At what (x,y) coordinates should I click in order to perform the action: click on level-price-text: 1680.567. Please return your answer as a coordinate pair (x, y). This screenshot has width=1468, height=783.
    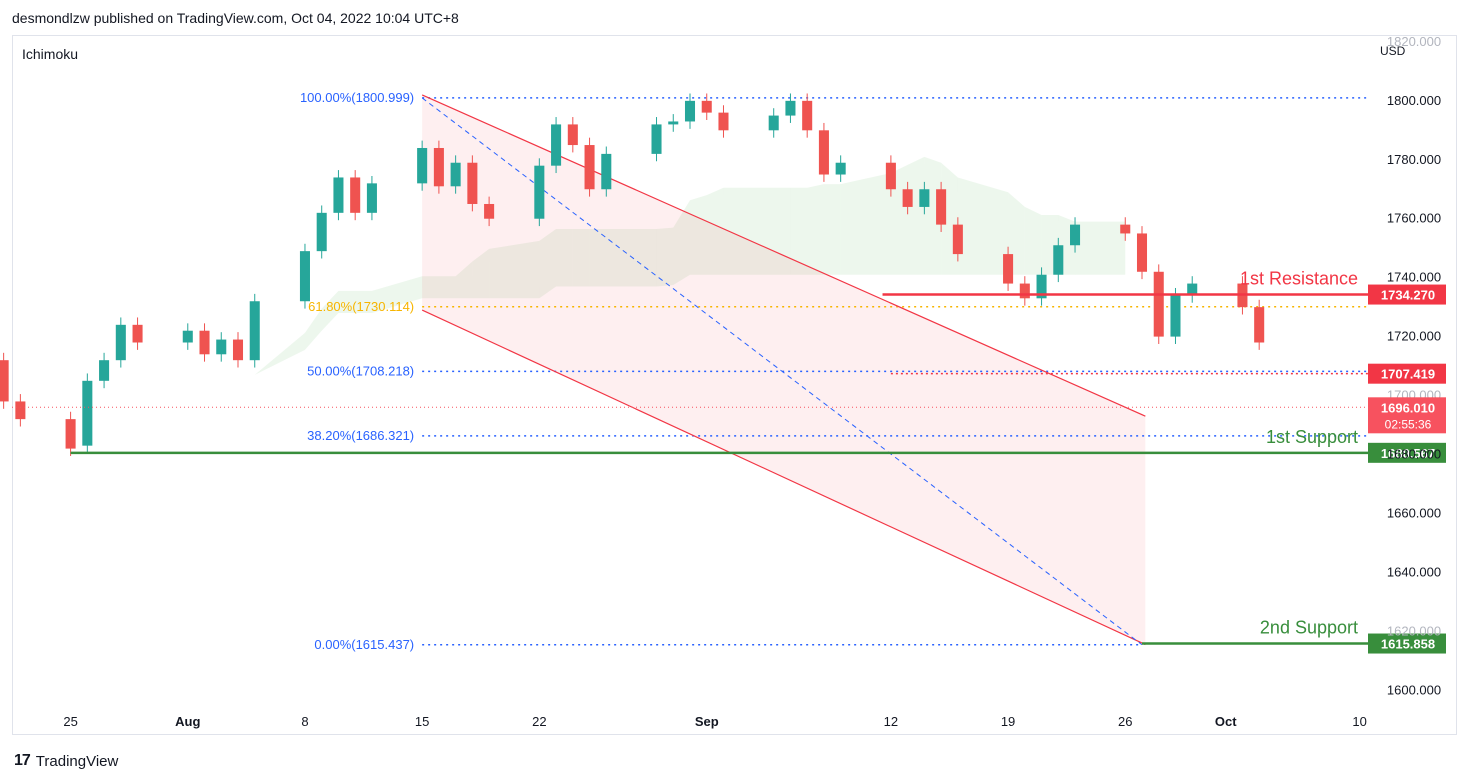
    Looking at the image, I should click on (1408, 453).